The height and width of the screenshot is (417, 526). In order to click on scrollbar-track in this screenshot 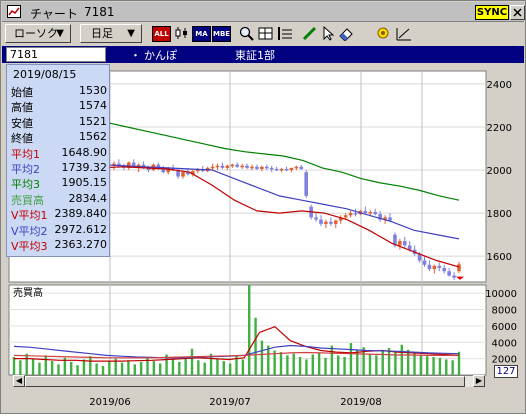, I will do `click(249, 381)`.